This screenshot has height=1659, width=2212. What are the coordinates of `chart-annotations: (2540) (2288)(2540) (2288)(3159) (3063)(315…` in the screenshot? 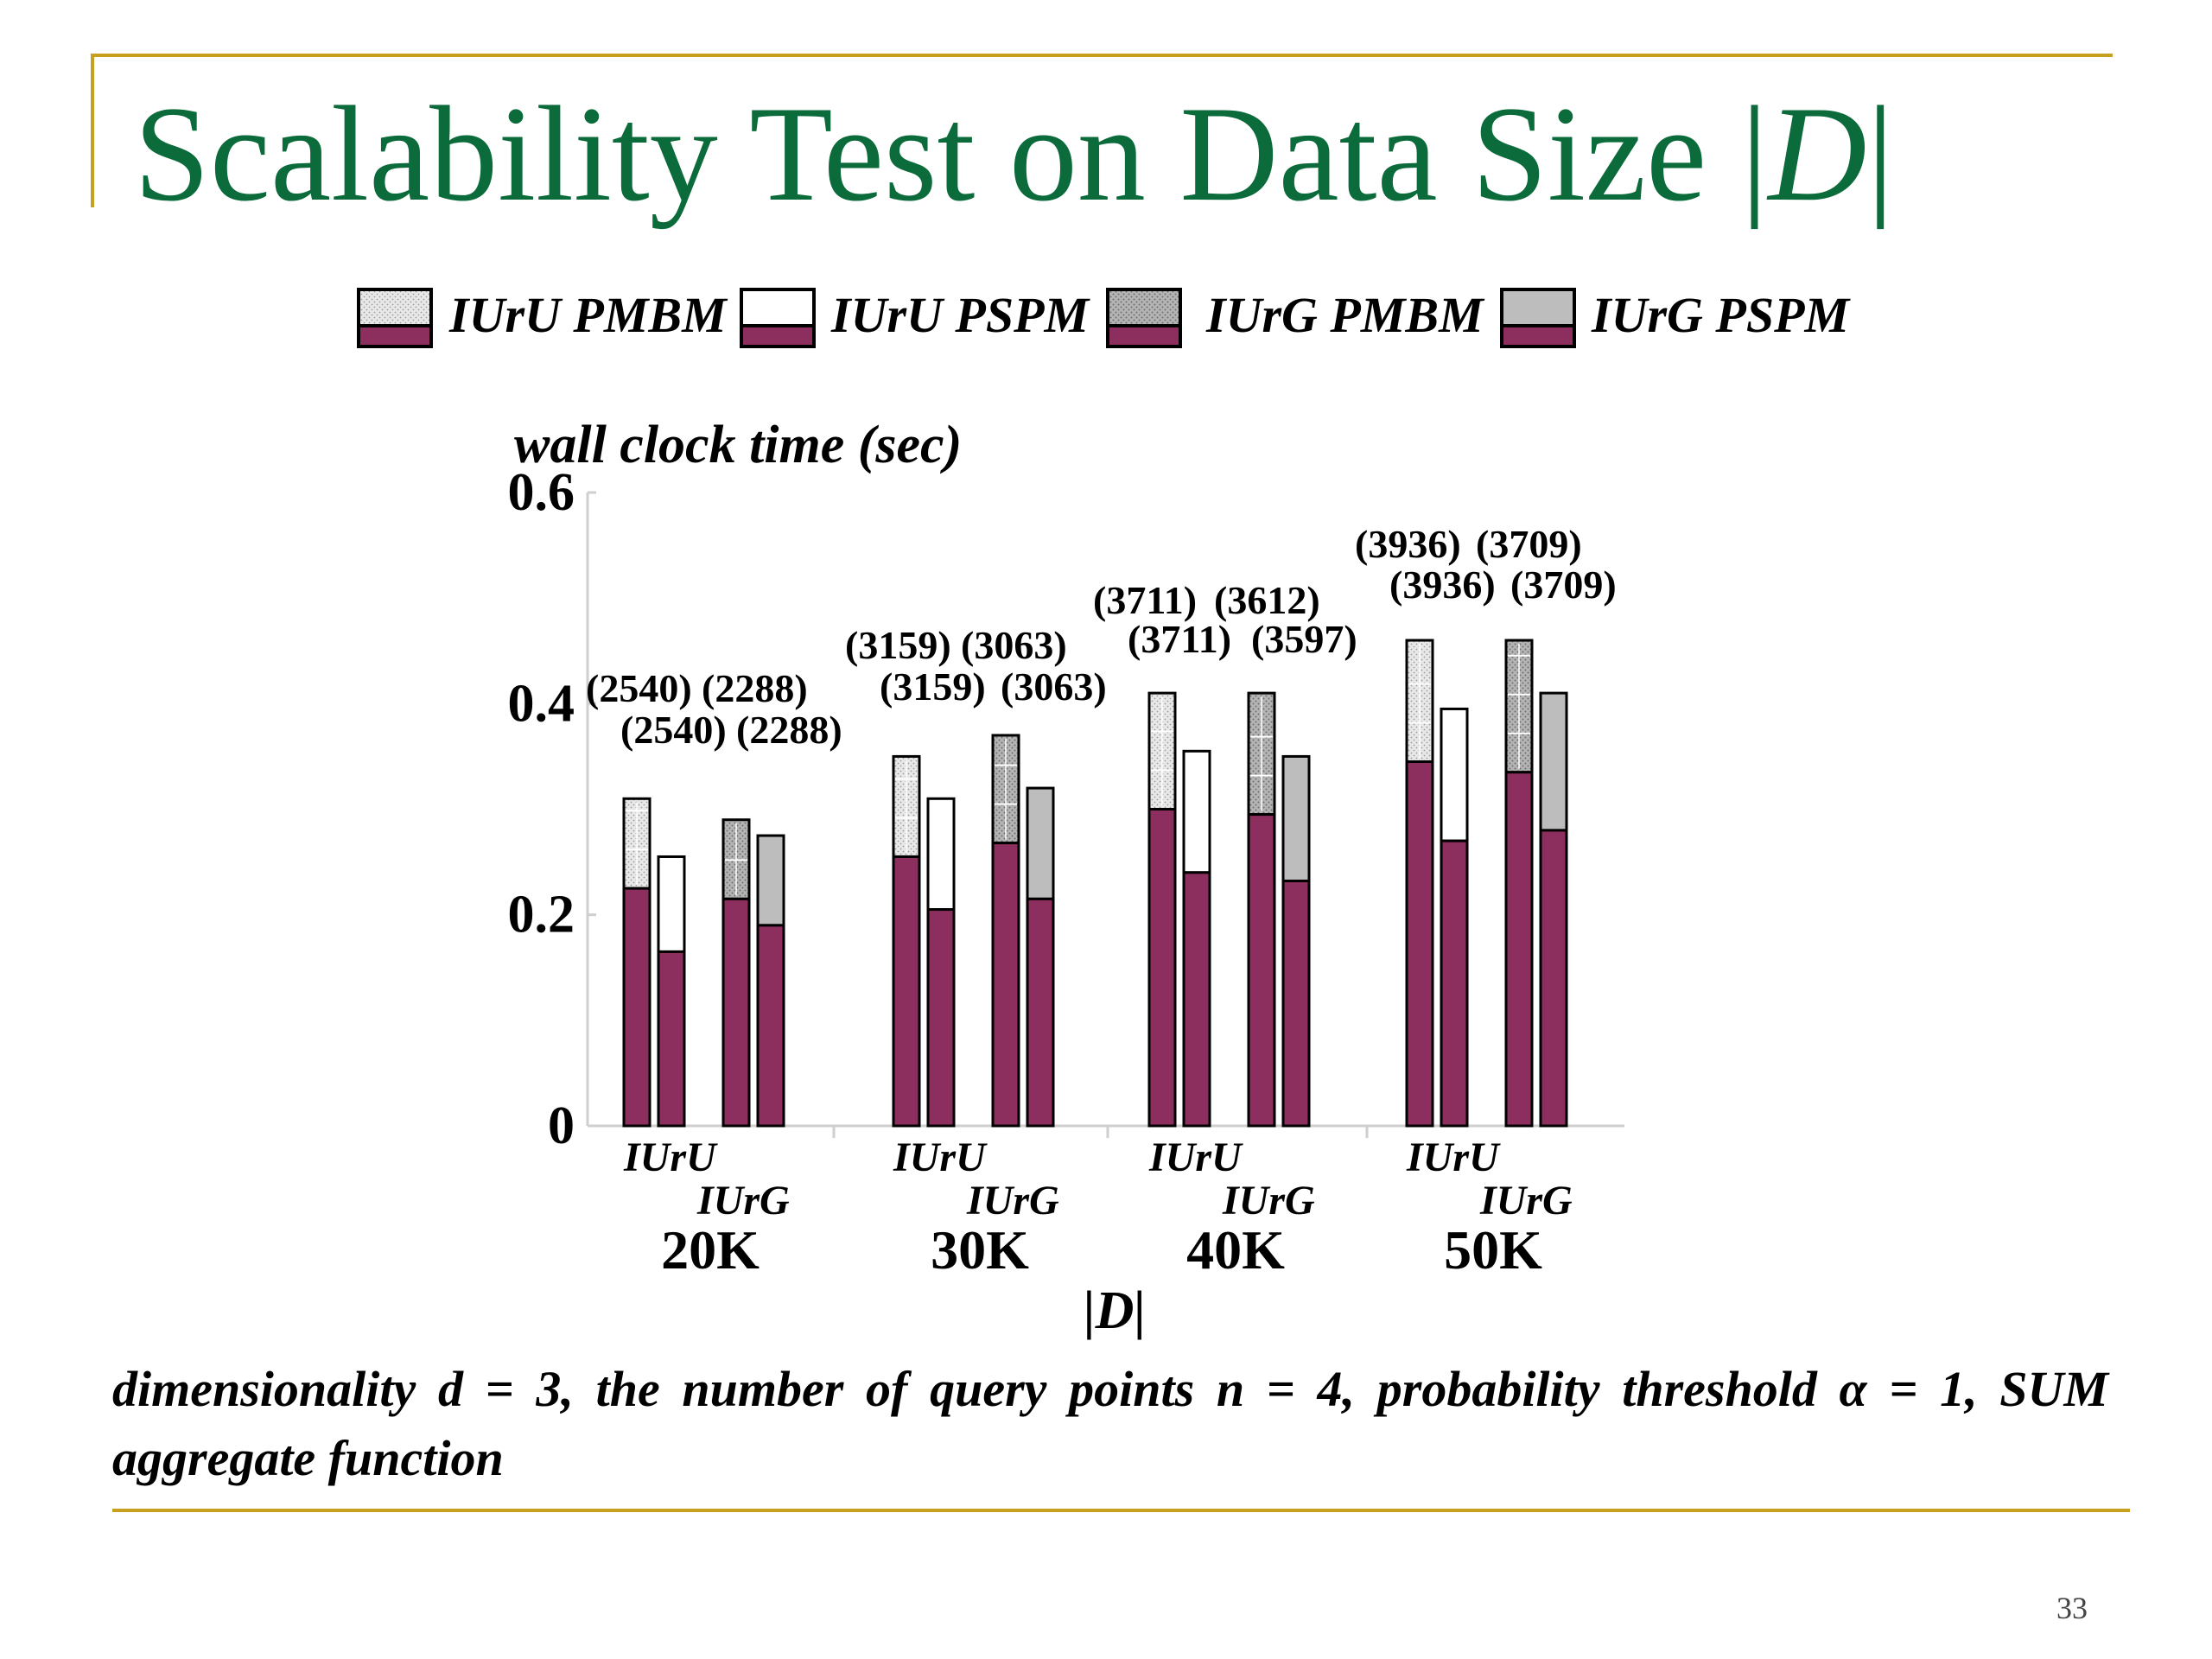 It's located at (1101, 637).